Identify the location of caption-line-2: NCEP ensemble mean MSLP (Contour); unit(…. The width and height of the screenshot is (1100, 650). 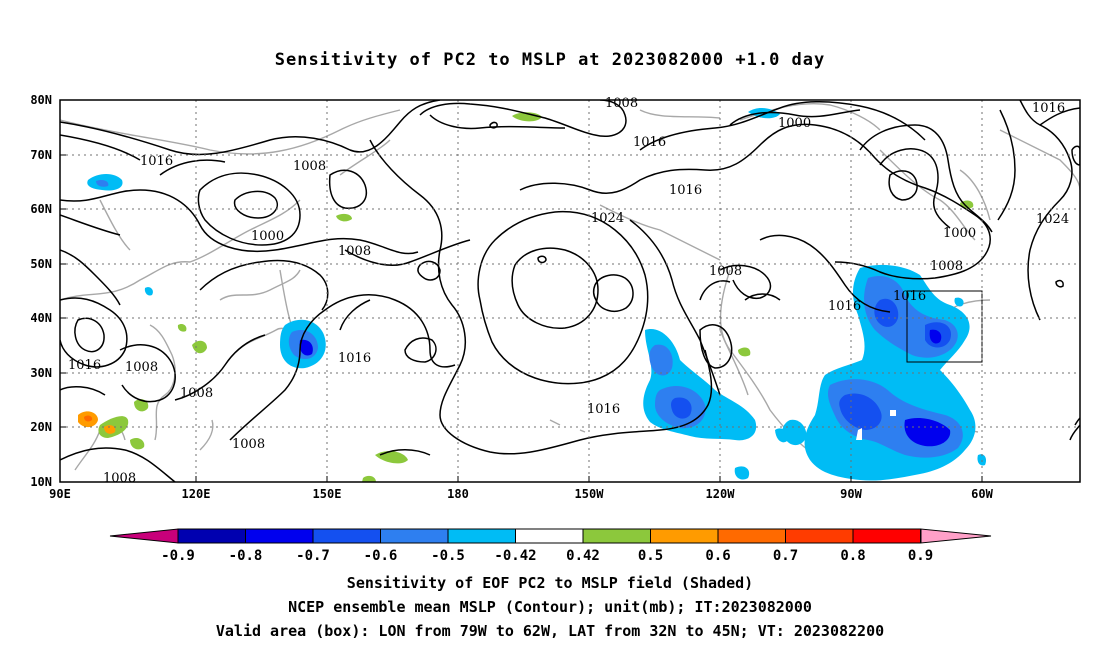
(550, 607).